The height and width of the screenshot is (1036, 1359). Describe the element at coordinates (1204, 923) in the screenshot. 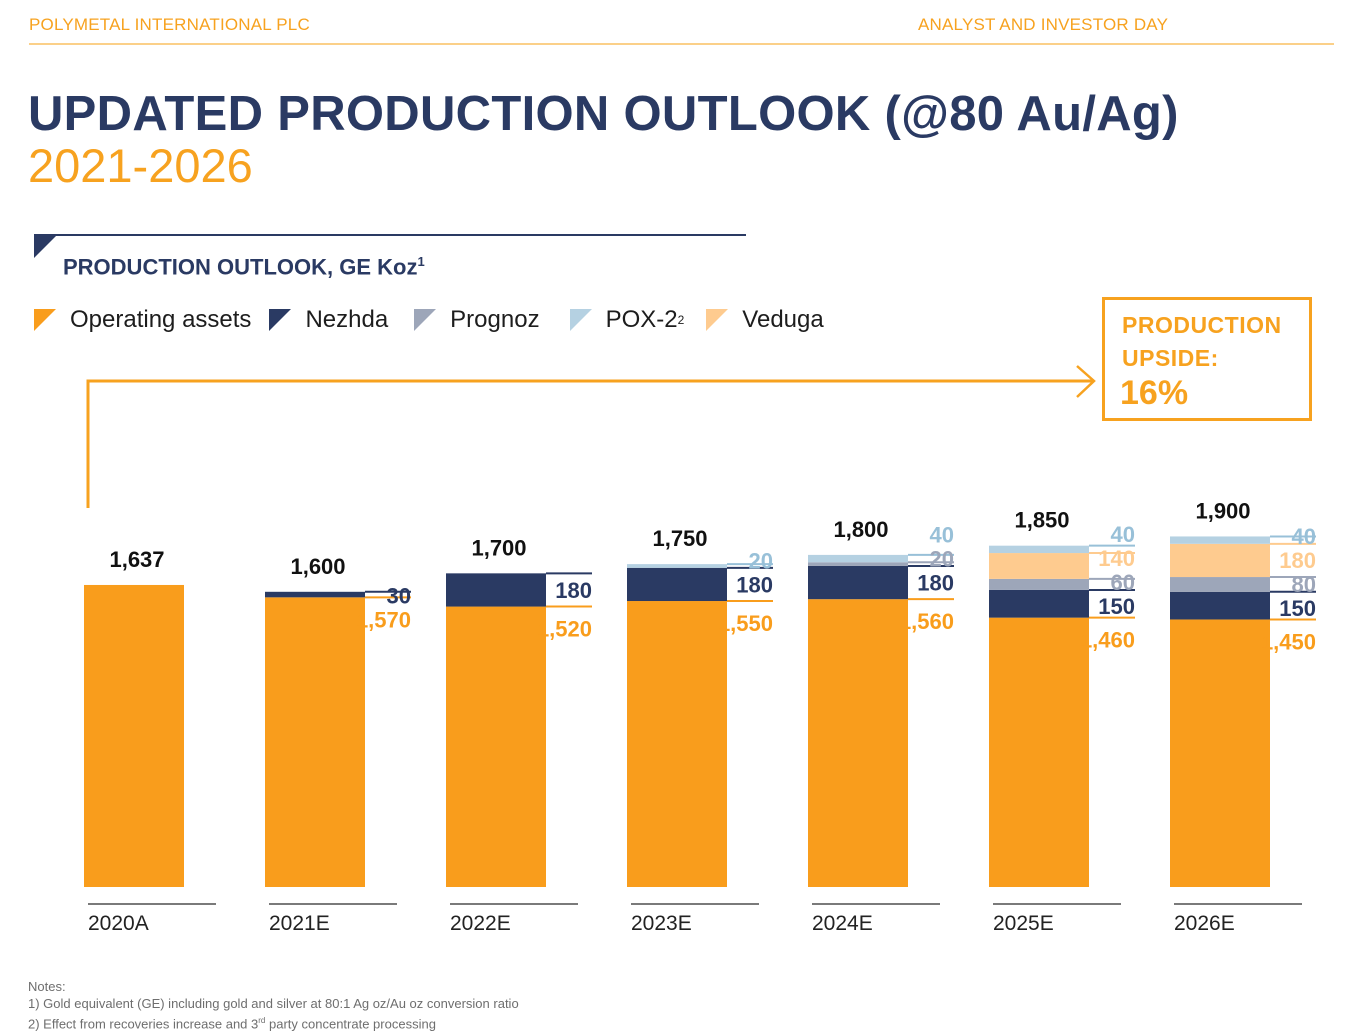

I see `category-label: 2026E` at that location.